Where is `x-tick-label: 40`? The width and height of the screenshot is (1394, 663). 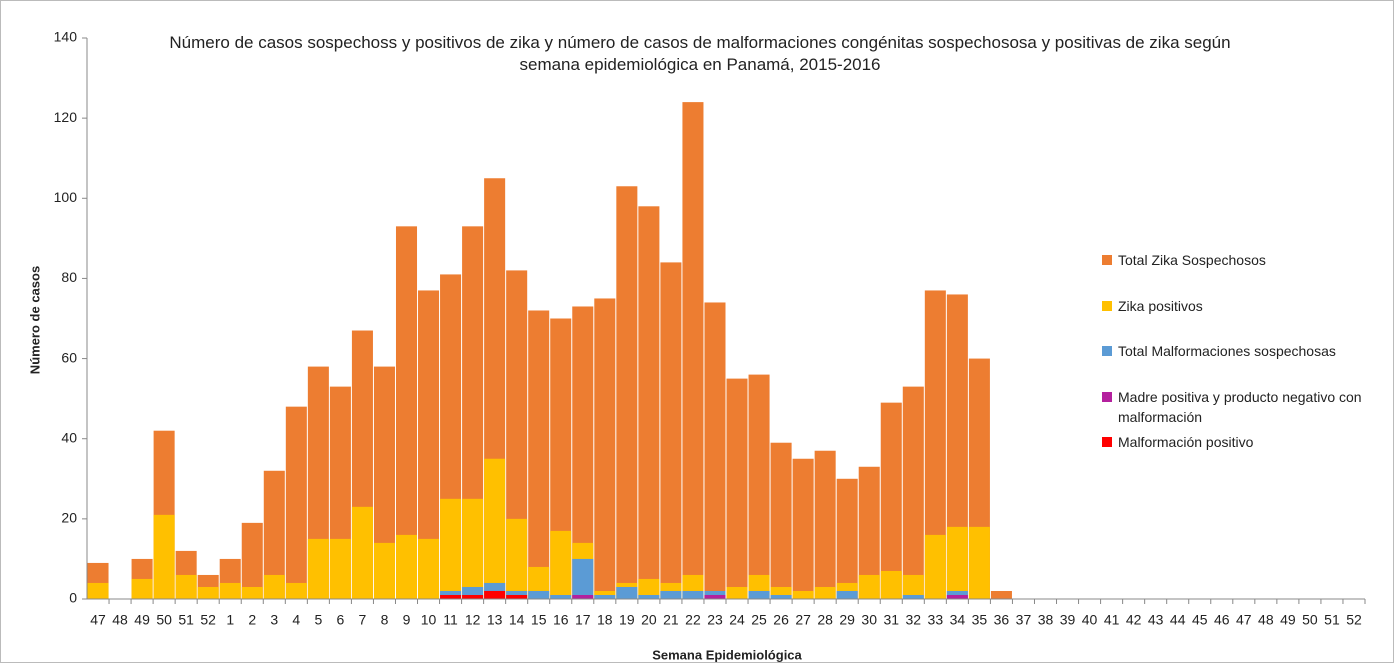 x-tick-label: 40 is located at coordinates (1090, 620).